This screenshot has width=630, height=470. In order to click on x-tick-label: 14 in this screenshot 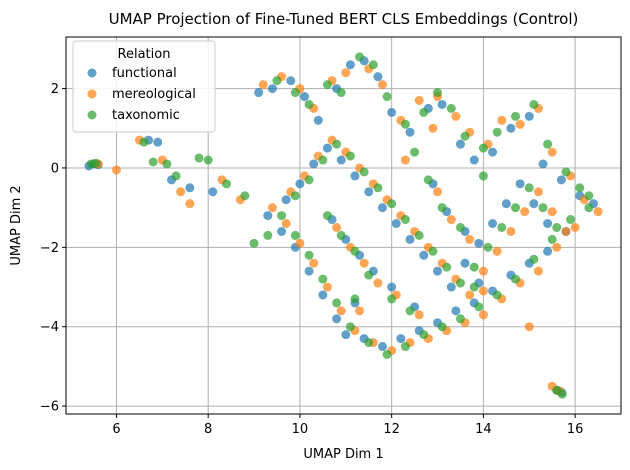, I will do `click(483, 429)`.